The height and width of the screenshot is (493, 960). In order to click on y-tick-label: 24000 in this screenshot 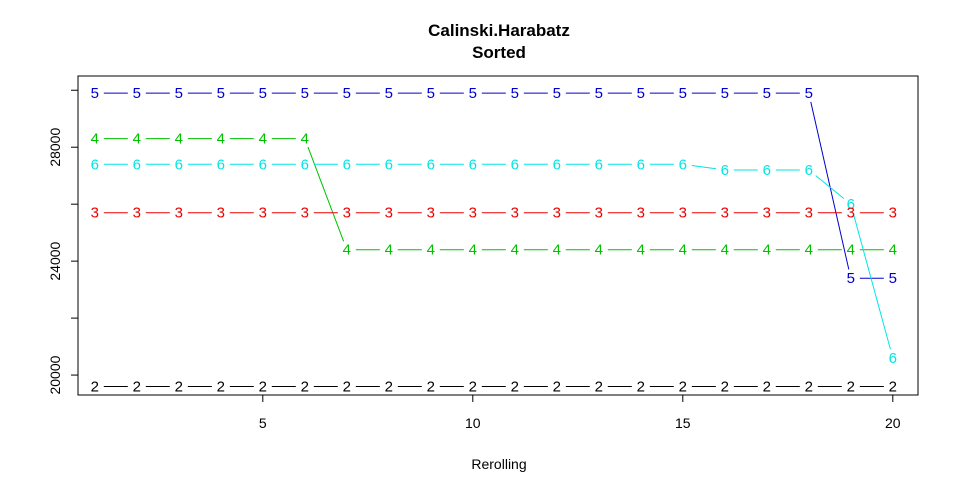, I will do `click(55, 260)`.